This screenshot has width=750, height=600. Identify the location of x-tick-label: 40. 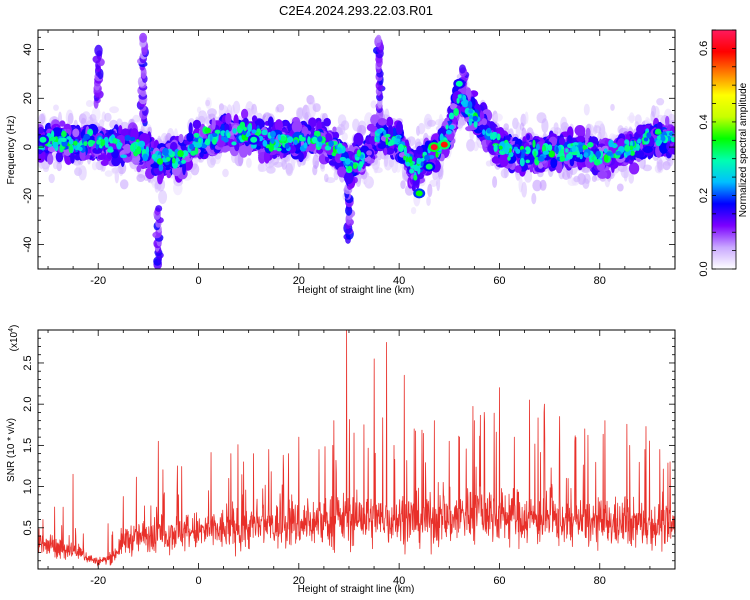
(399, 281).